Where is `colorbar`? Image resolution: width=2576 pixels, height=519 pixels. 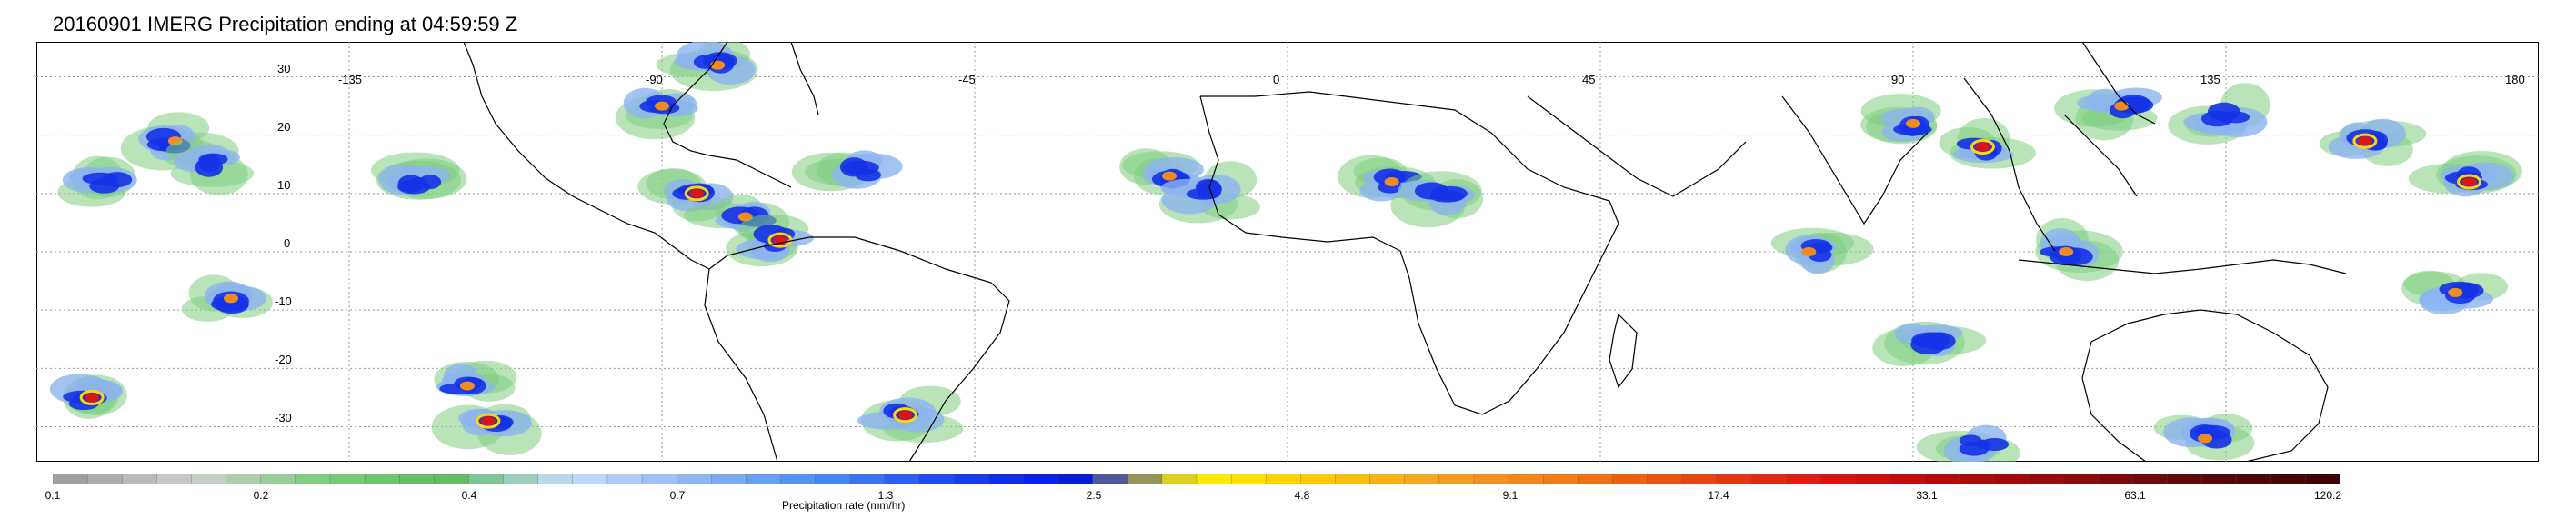 colorbar is located at coordinates (1196, 479).